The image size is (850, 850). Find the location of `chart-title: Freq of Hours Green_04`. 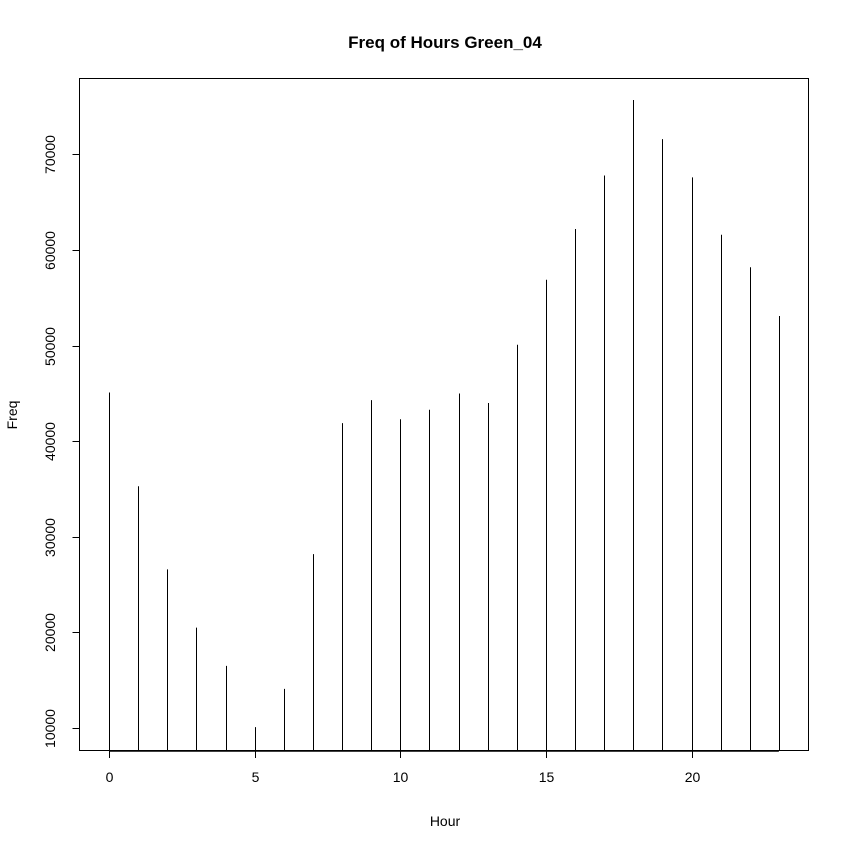

chart-title: Freq of Hours Green_04 is located at coordinates (445, 42).